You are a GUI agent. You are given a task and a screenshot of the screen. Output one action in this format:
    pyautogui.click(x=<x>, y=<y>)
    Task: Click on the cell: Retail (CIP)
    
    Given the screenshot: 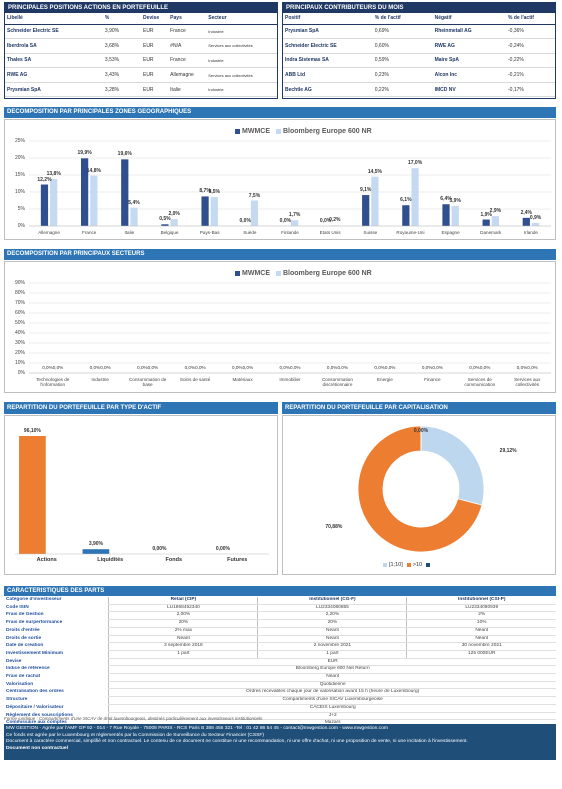 What is the action you would take?
    pyautogui.click(x=183, y=601)
    